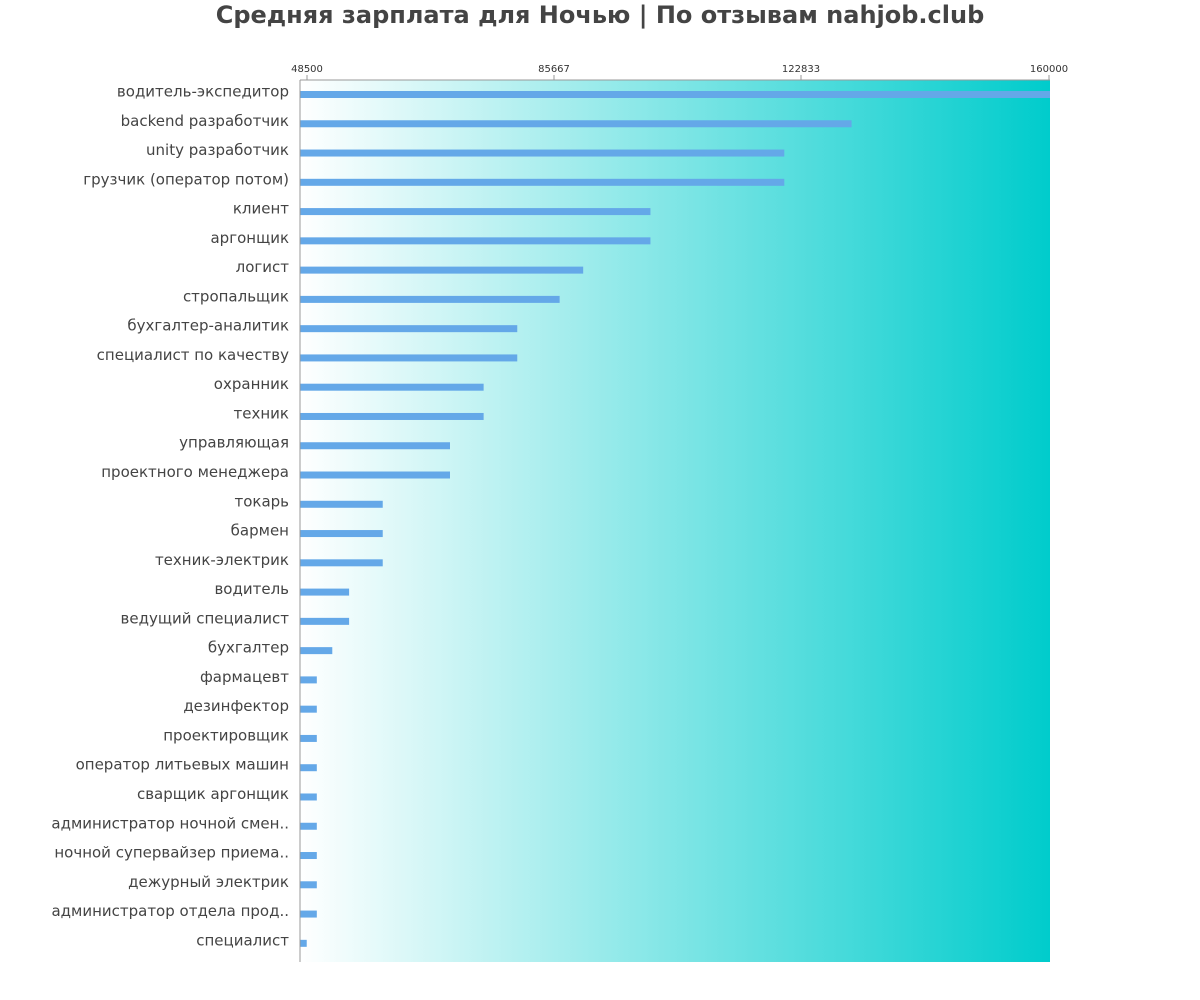 The height and width of the screenshot is (1000, 1200). Describe the element at coordinates (244, 677) in the screenshot. I see `category-label: фармацевт` at that location.